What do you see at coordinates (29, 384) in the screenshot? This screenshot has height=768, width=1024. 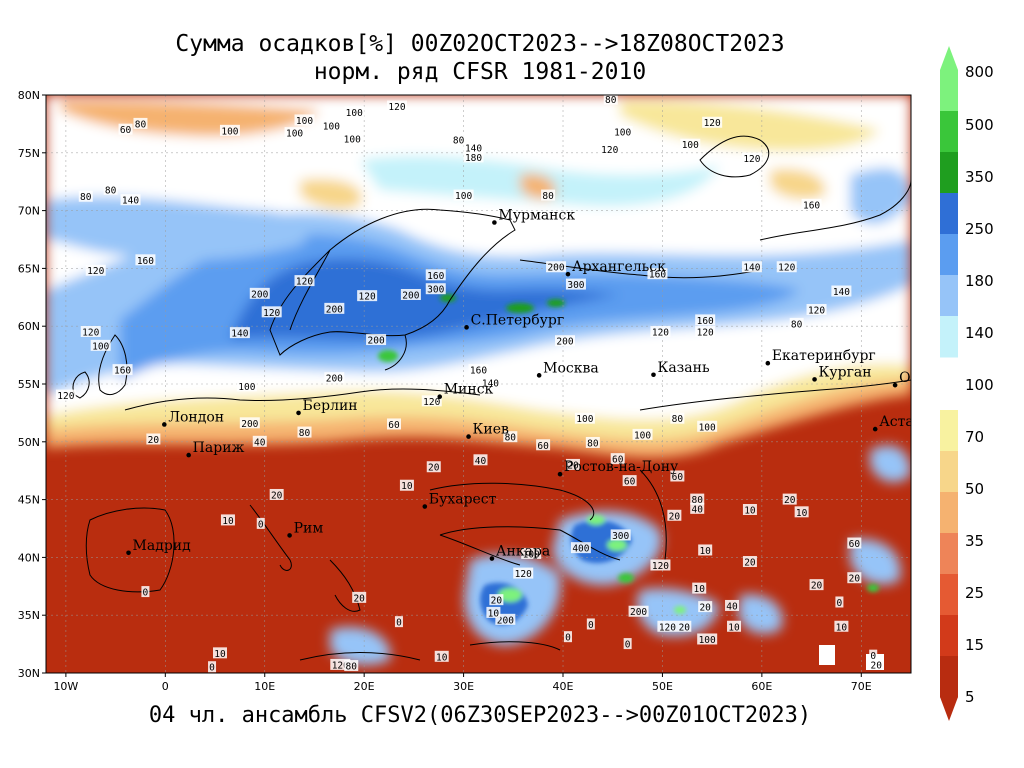 I see `lat-tick-label: 55N` at bounding box center [29, 384].